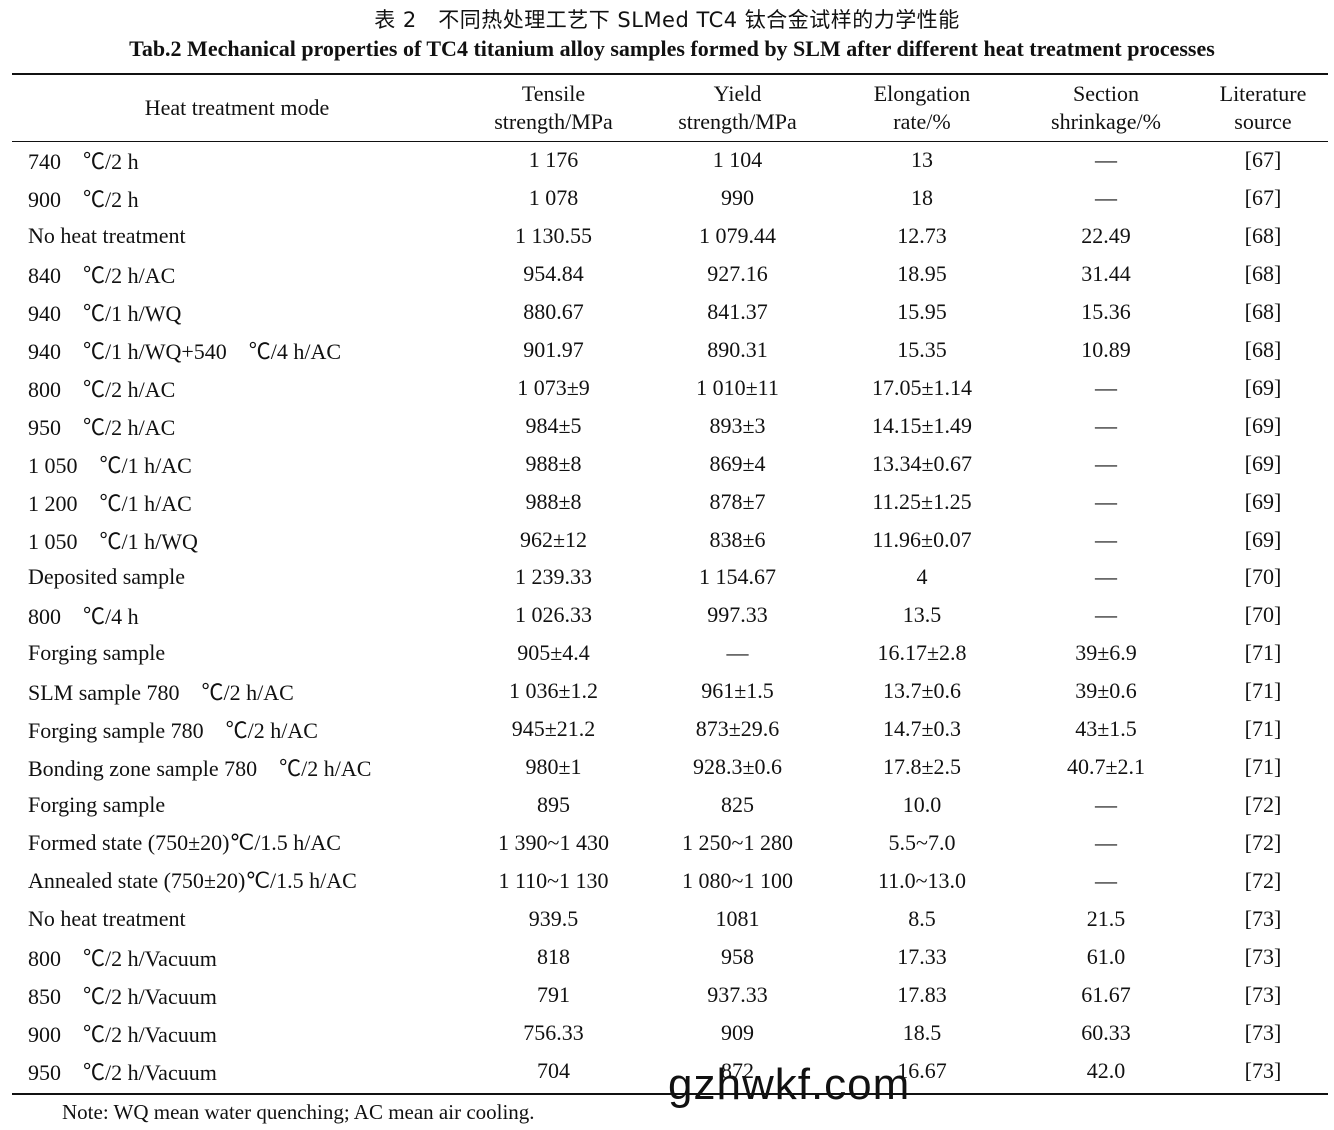  Describe the element at coordinates (922, 197) in the screenshot. I see `cell-elongation-rate: 18` at that location.